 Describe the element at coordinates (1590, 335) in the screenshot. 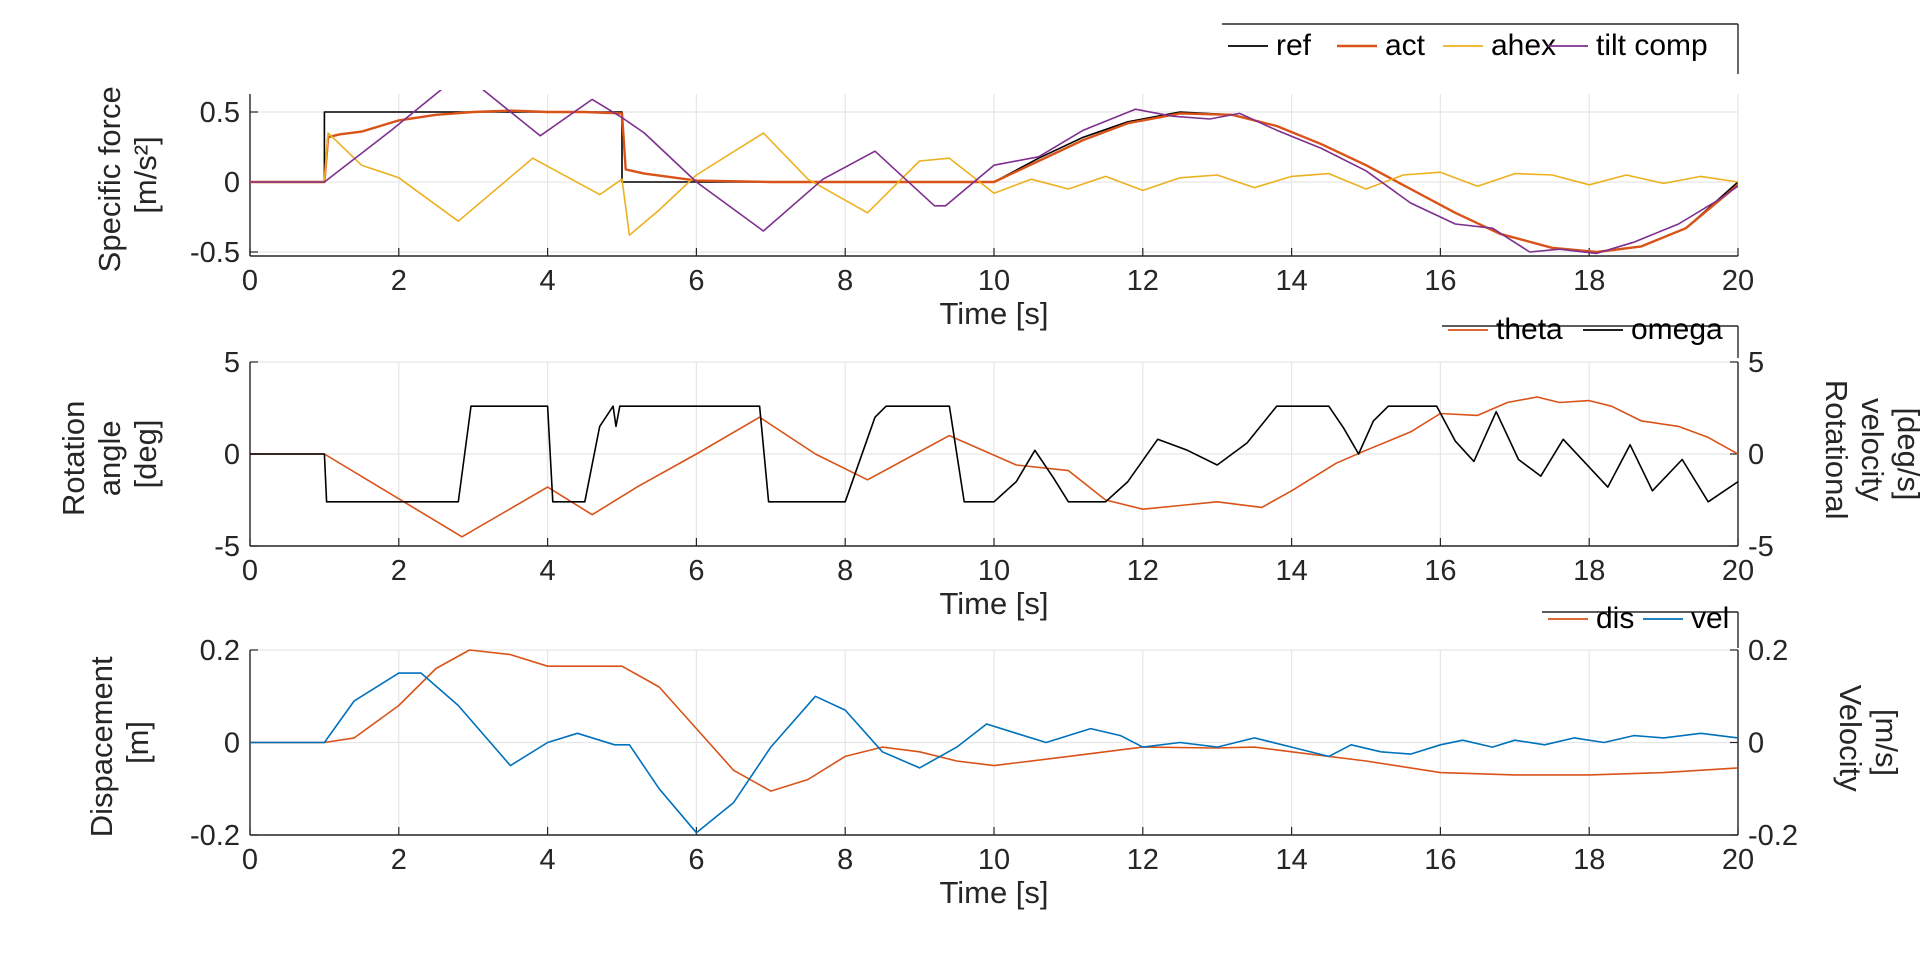

I see `legend: theta omega` at that location.